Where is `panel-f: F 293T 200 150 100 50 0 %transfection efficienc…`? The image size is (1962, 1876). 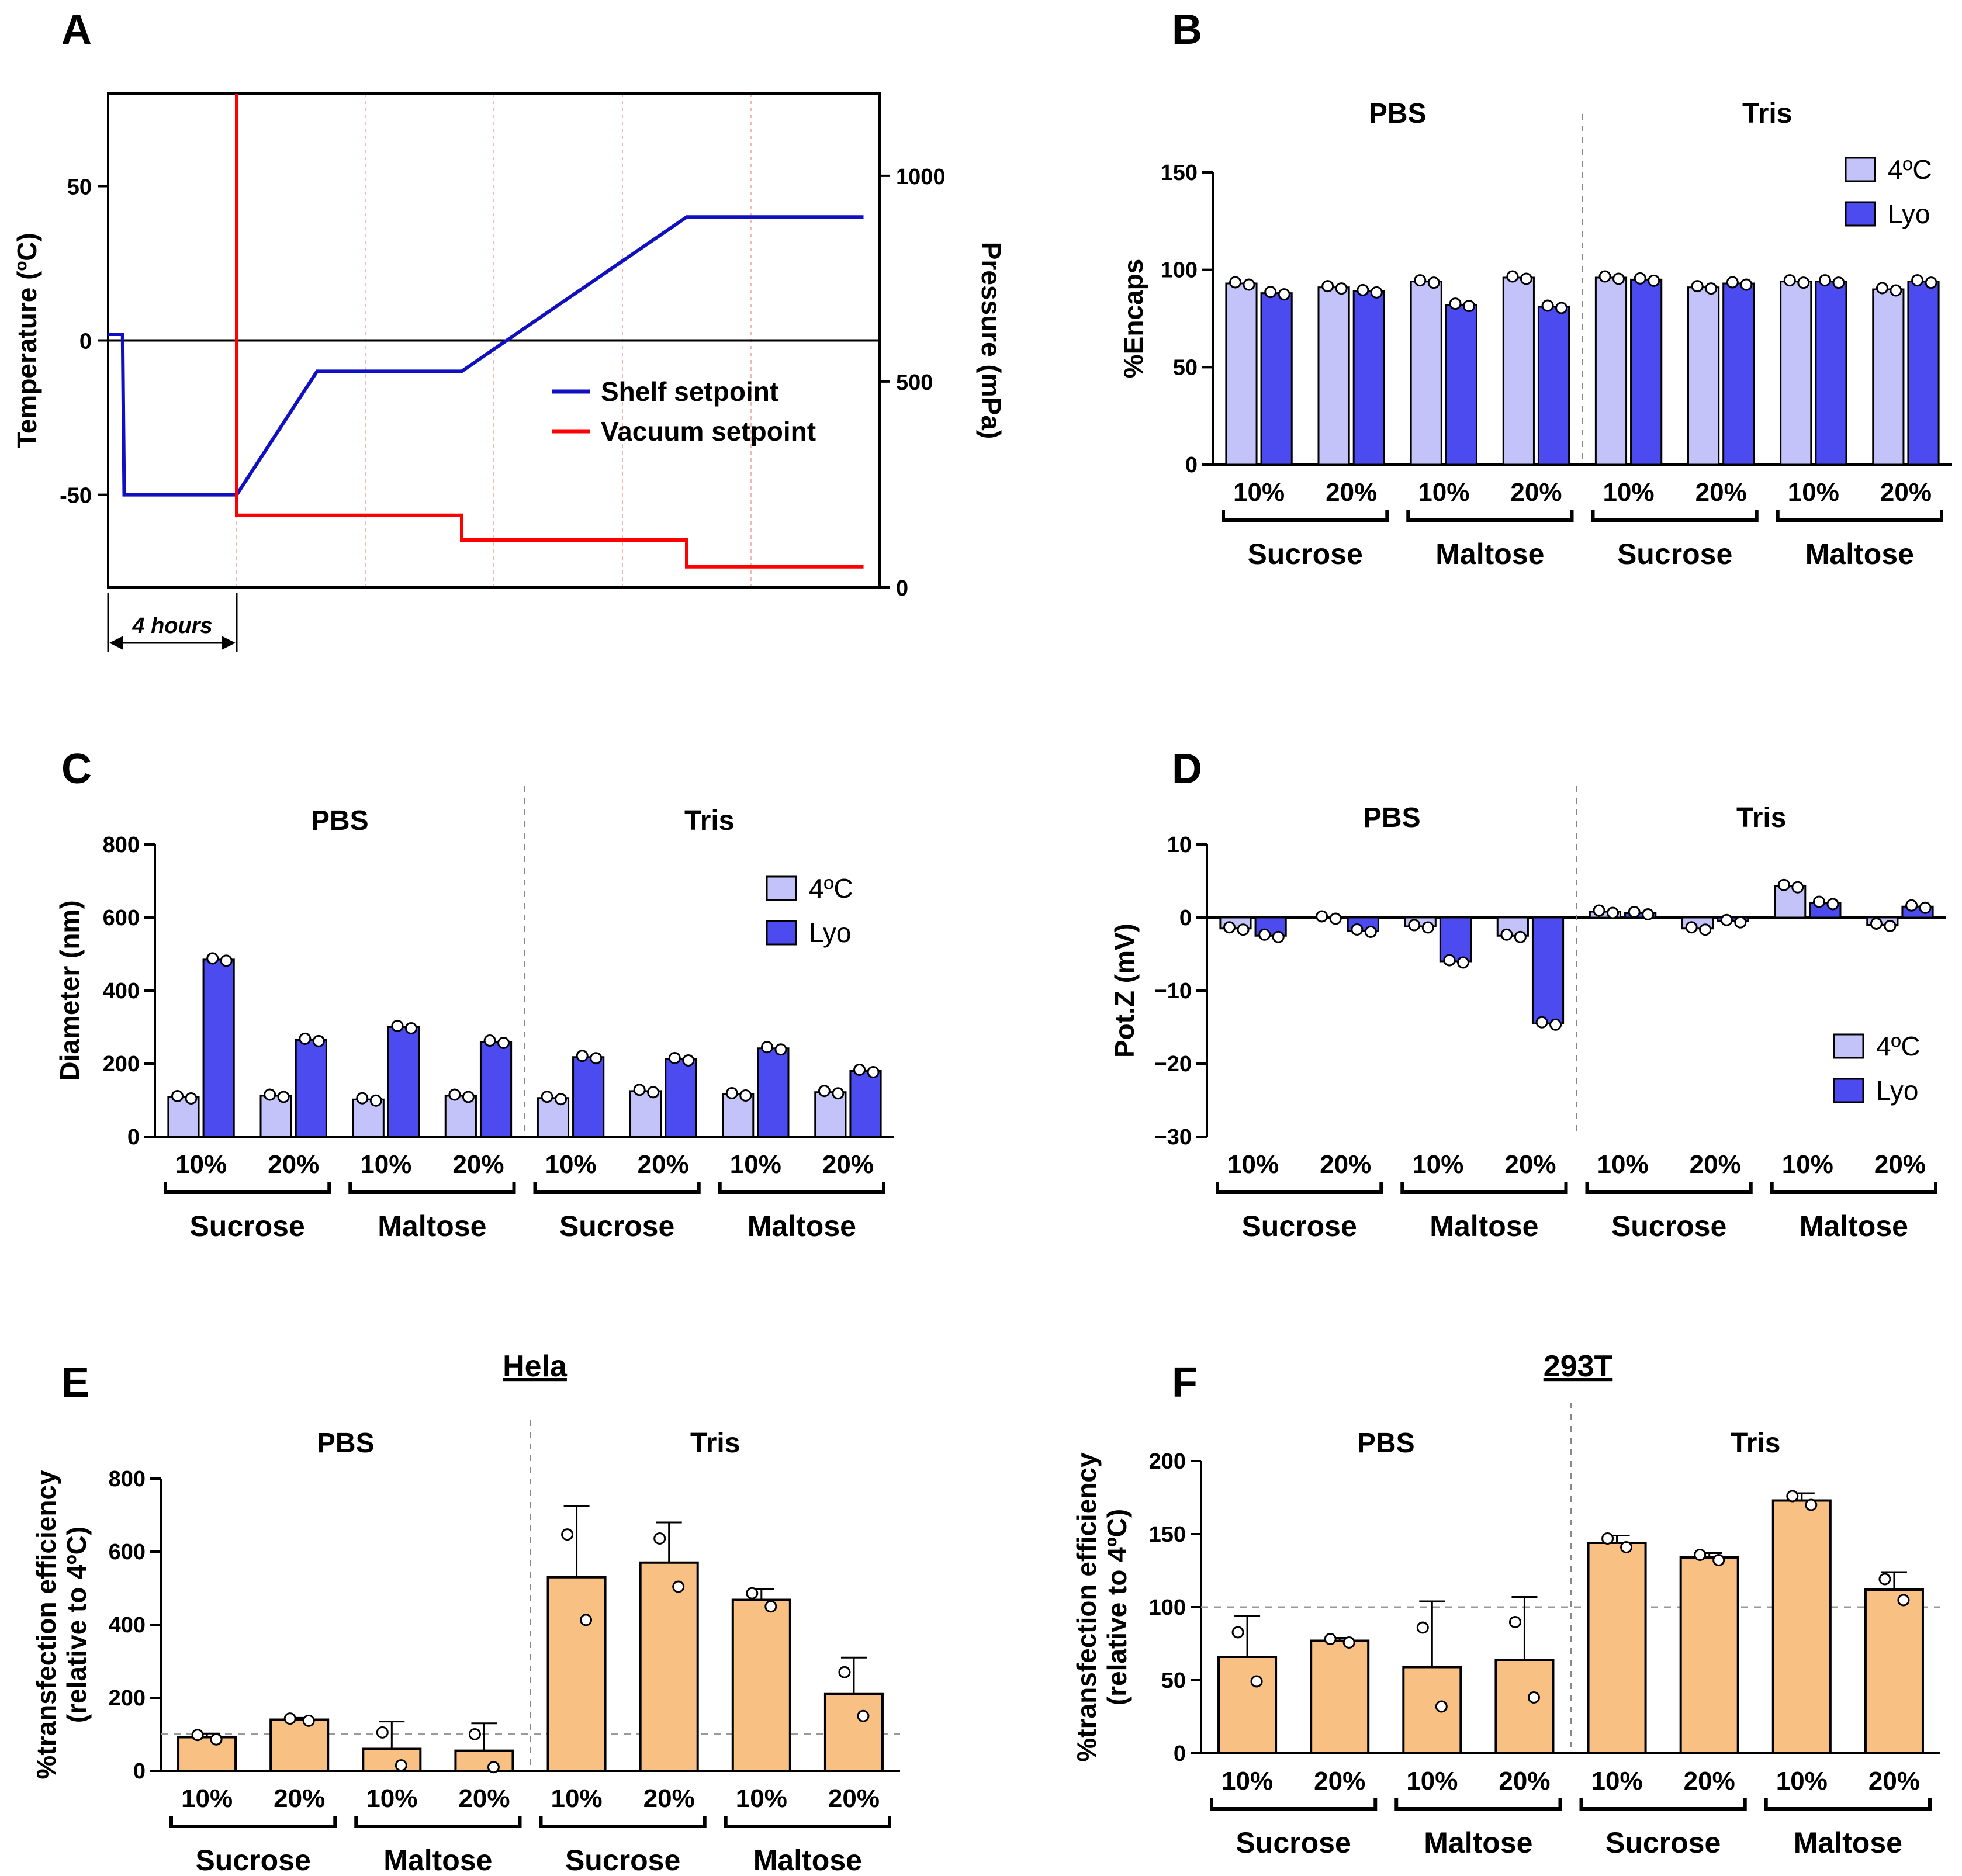 panel-f: F 293T 200 150 100 50 0 %transfection efficienc… is located at coordinates (1505, 1604).